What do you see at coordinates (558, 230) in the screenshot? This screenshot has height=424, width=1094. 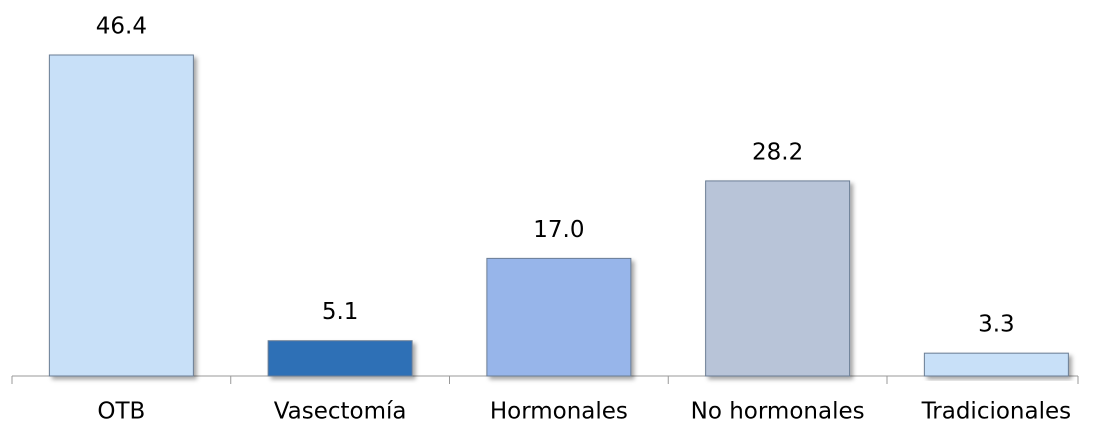 I see `value-label: 17.0` at bounding box center [558, 230].